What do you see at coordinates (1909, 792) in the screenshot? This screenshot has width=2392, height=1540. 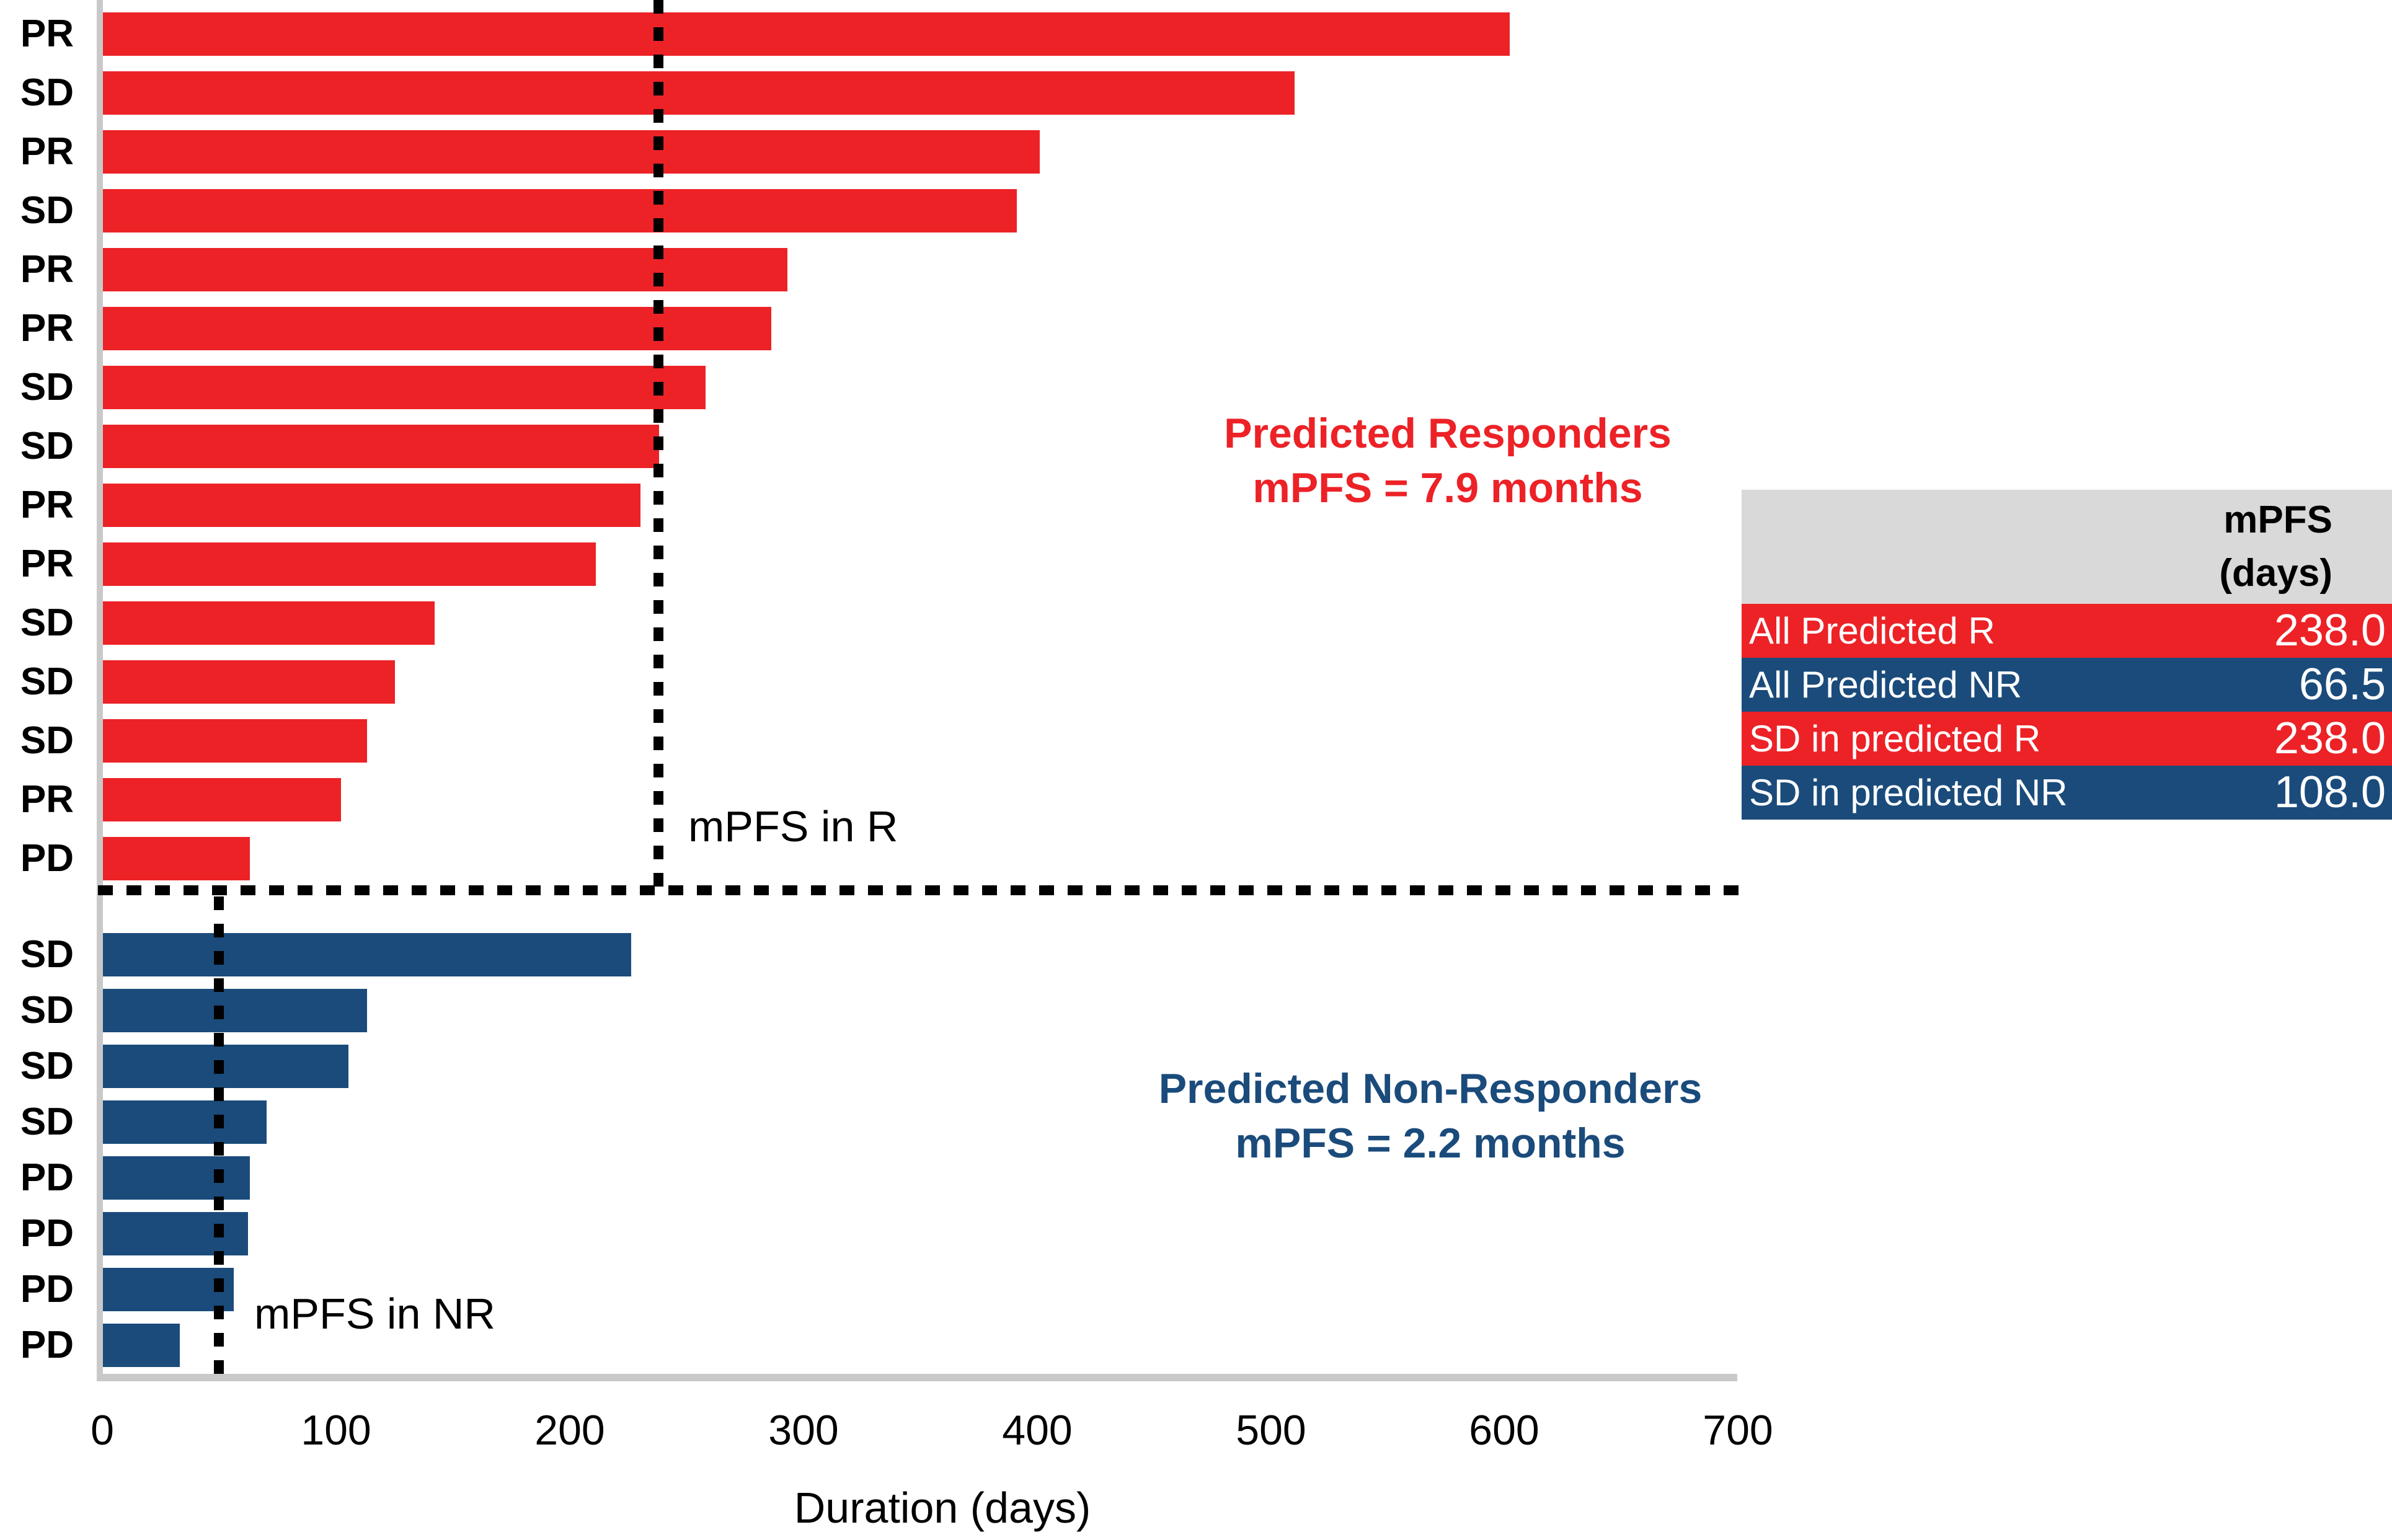 I see `table-row-label: SD in predicted NR` at bounding box center [1909, 792].